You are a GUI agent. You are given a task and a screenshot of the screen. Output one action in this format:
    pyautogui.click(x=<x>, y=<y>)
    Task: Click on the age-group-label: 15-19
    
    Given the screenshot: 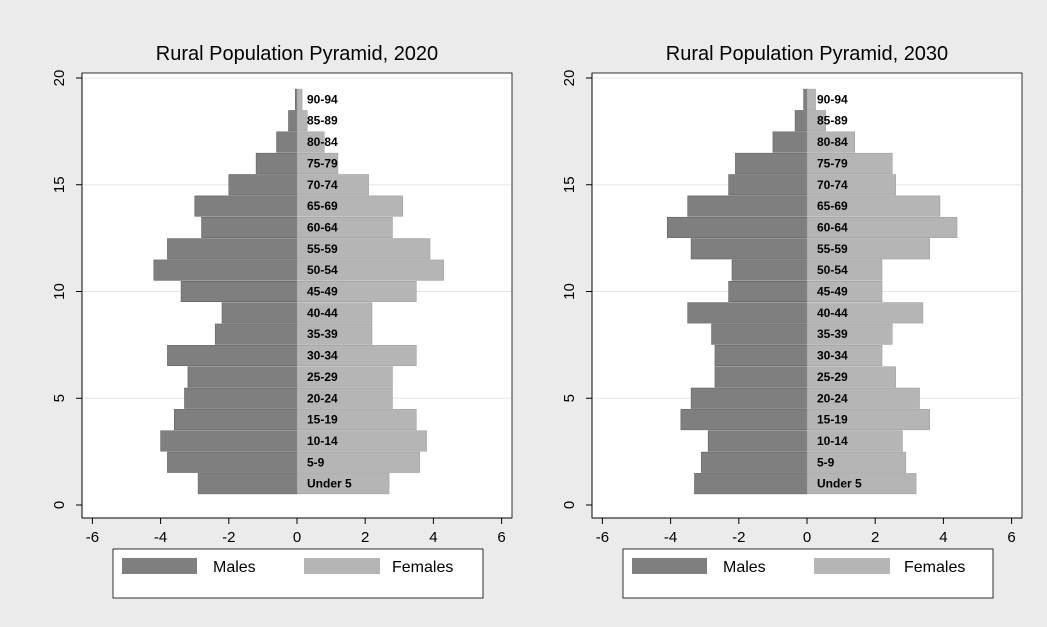 What is the action you would take?
    pyautogui.click(x=832, y=420)
    